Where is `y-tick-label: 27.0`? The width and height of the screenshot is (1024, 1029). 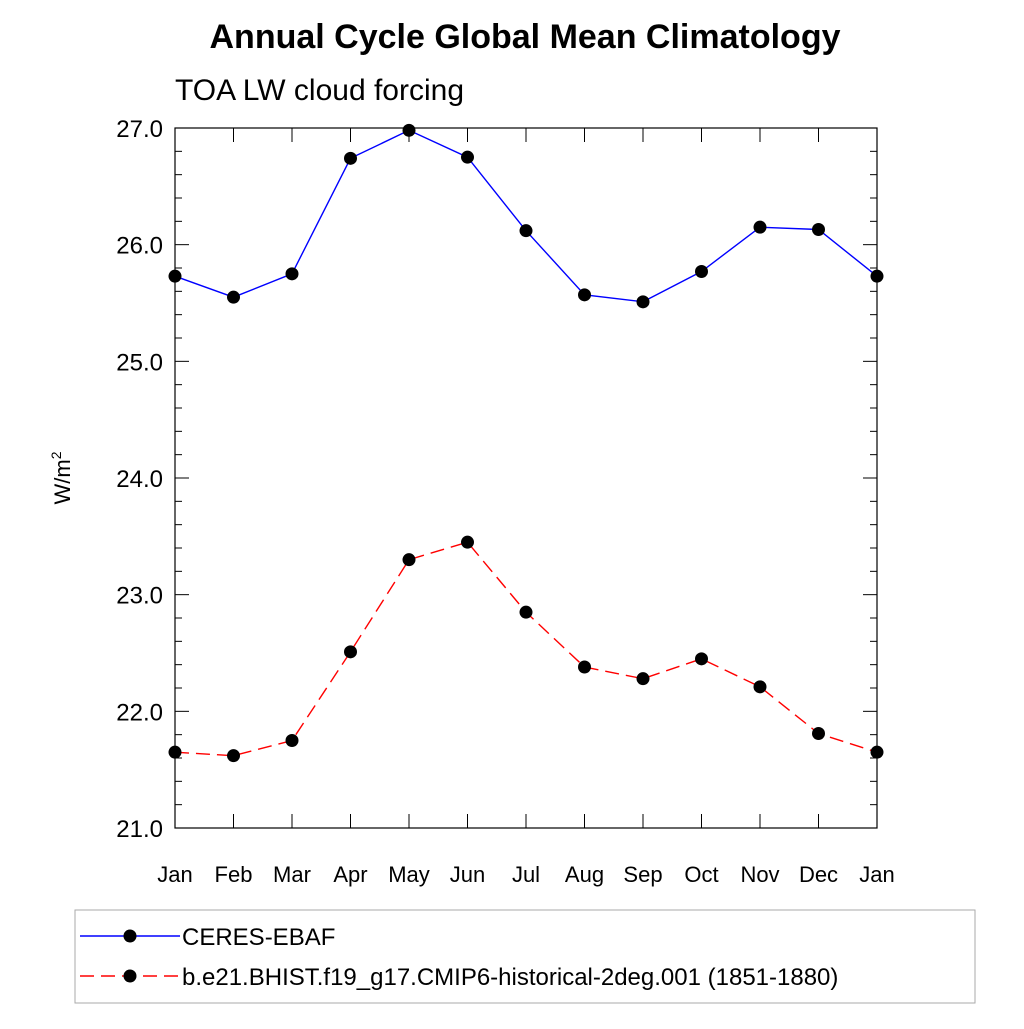
y-tick-label: 27.0 is located at coordinates (139, 129).